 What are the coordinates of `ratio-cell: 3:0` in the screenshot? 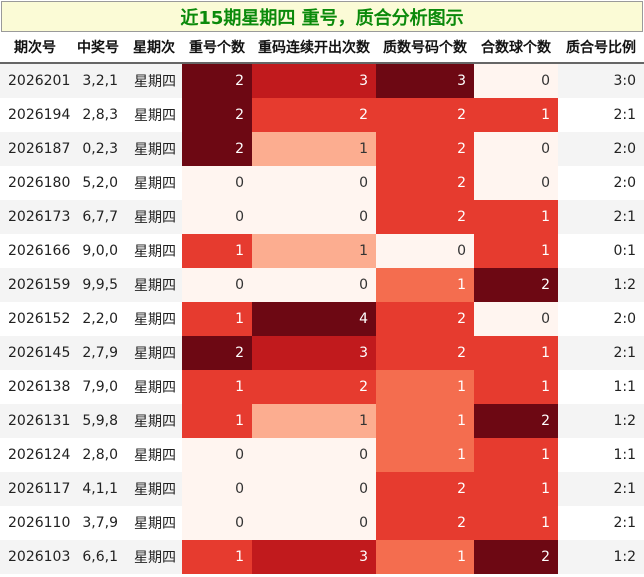 It's located at (601, 80).